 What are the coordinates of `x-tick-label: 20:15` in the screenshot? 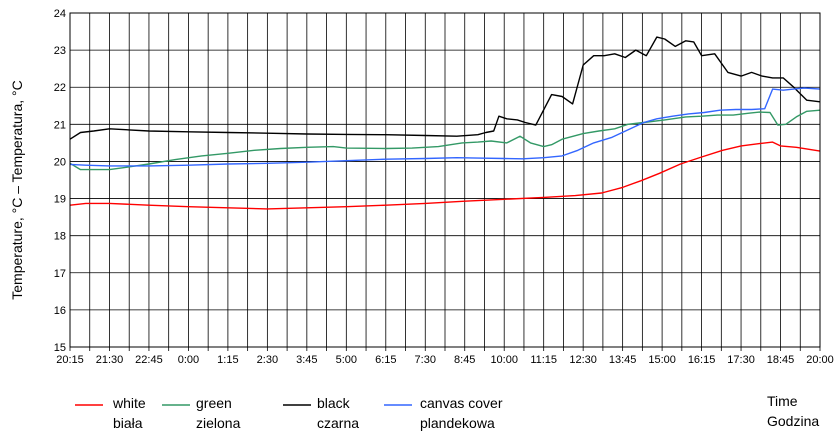 It's located at (70, 360).